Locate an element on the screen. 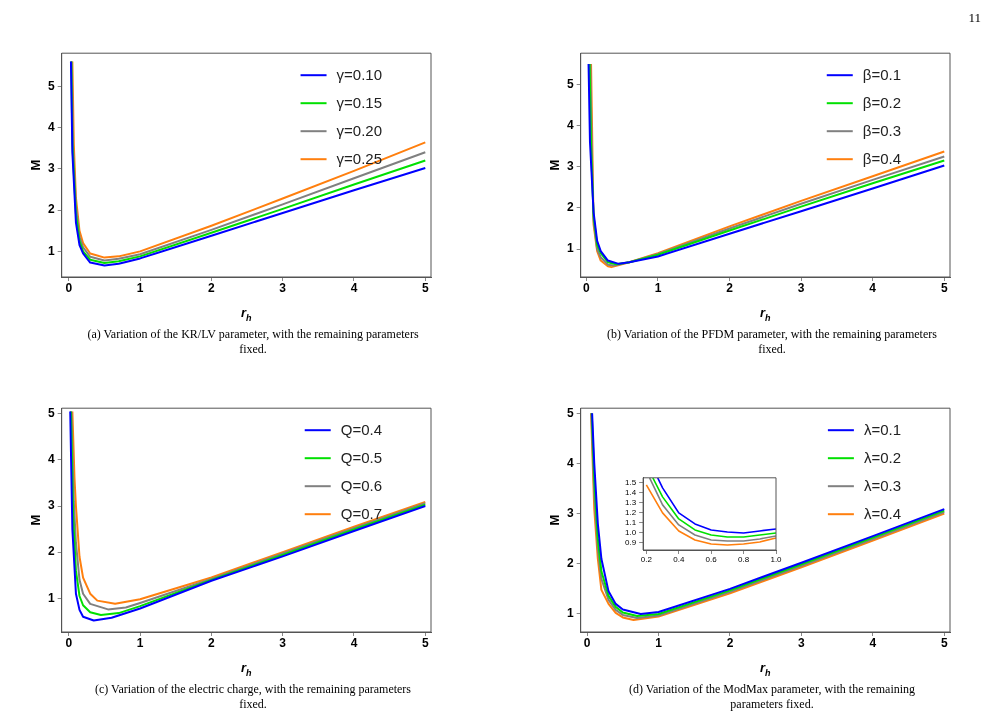 This screenshot has width=1001, height=724. x-tick-label: 0.8 is located at coordinates (744, 560).